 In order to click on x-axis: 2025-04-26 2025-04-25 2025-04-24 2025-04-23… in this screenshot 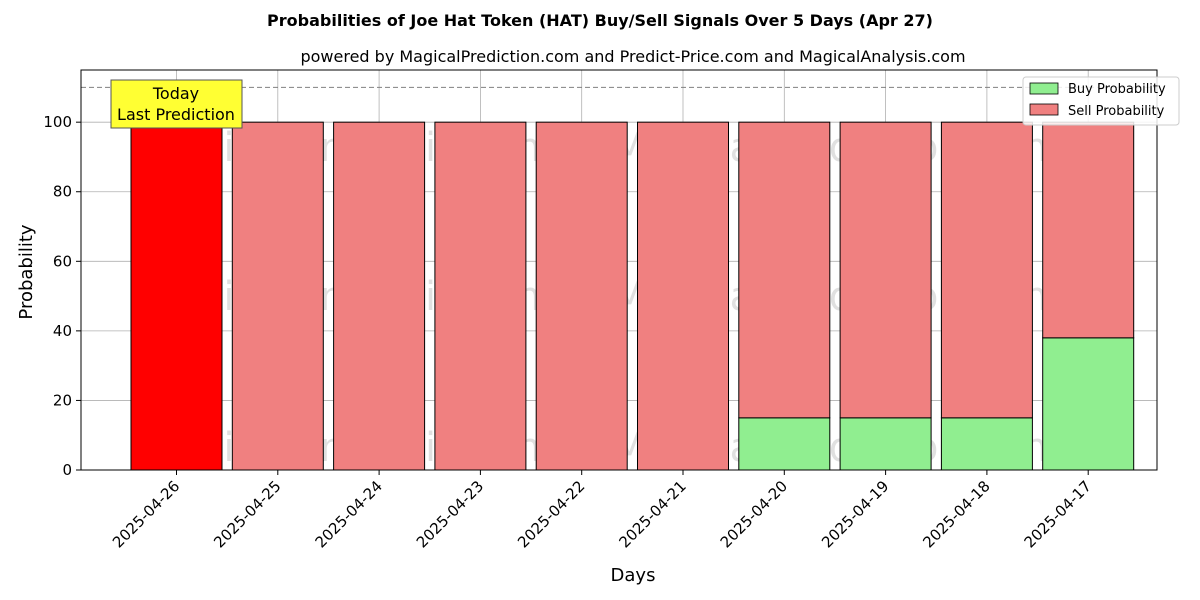, I will do `click(602, 510)`.